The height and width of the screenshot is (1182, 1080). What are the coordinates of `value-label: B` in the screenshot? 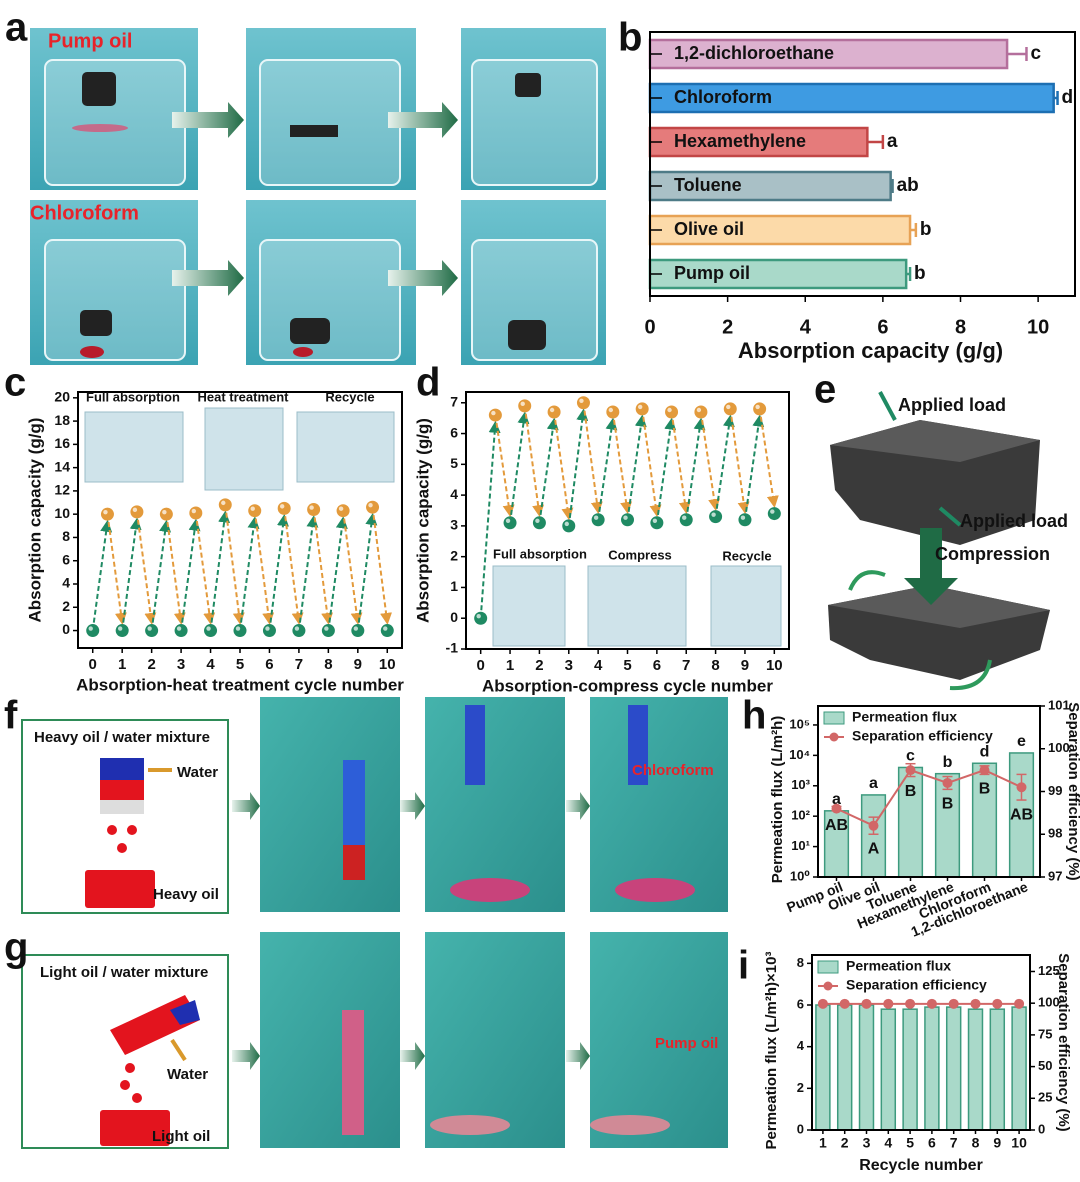 It's located at (911, 791).